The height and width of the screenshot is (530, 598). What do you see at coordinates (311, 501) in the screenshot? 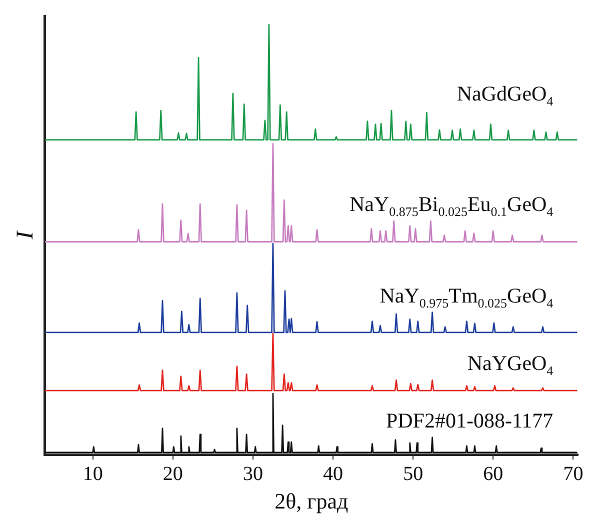
I see `x-axis-title: 2θ, град` at bounding box center [311, 501].